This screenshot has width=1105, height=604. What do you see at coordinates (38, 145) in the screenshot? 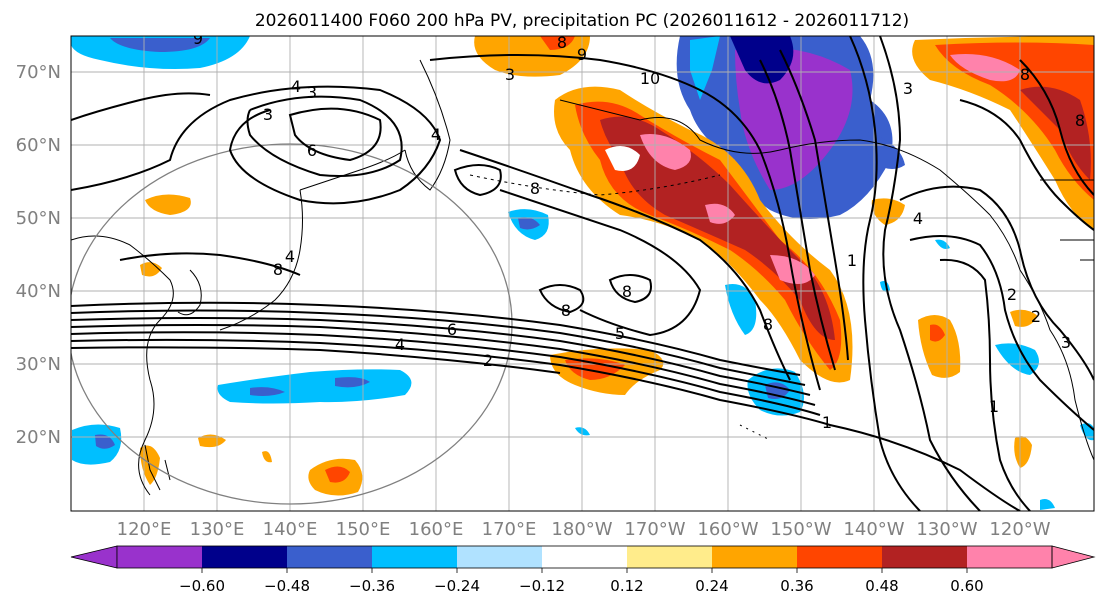
I see `lat-label: 60°N` at bounding box center [38, 145].